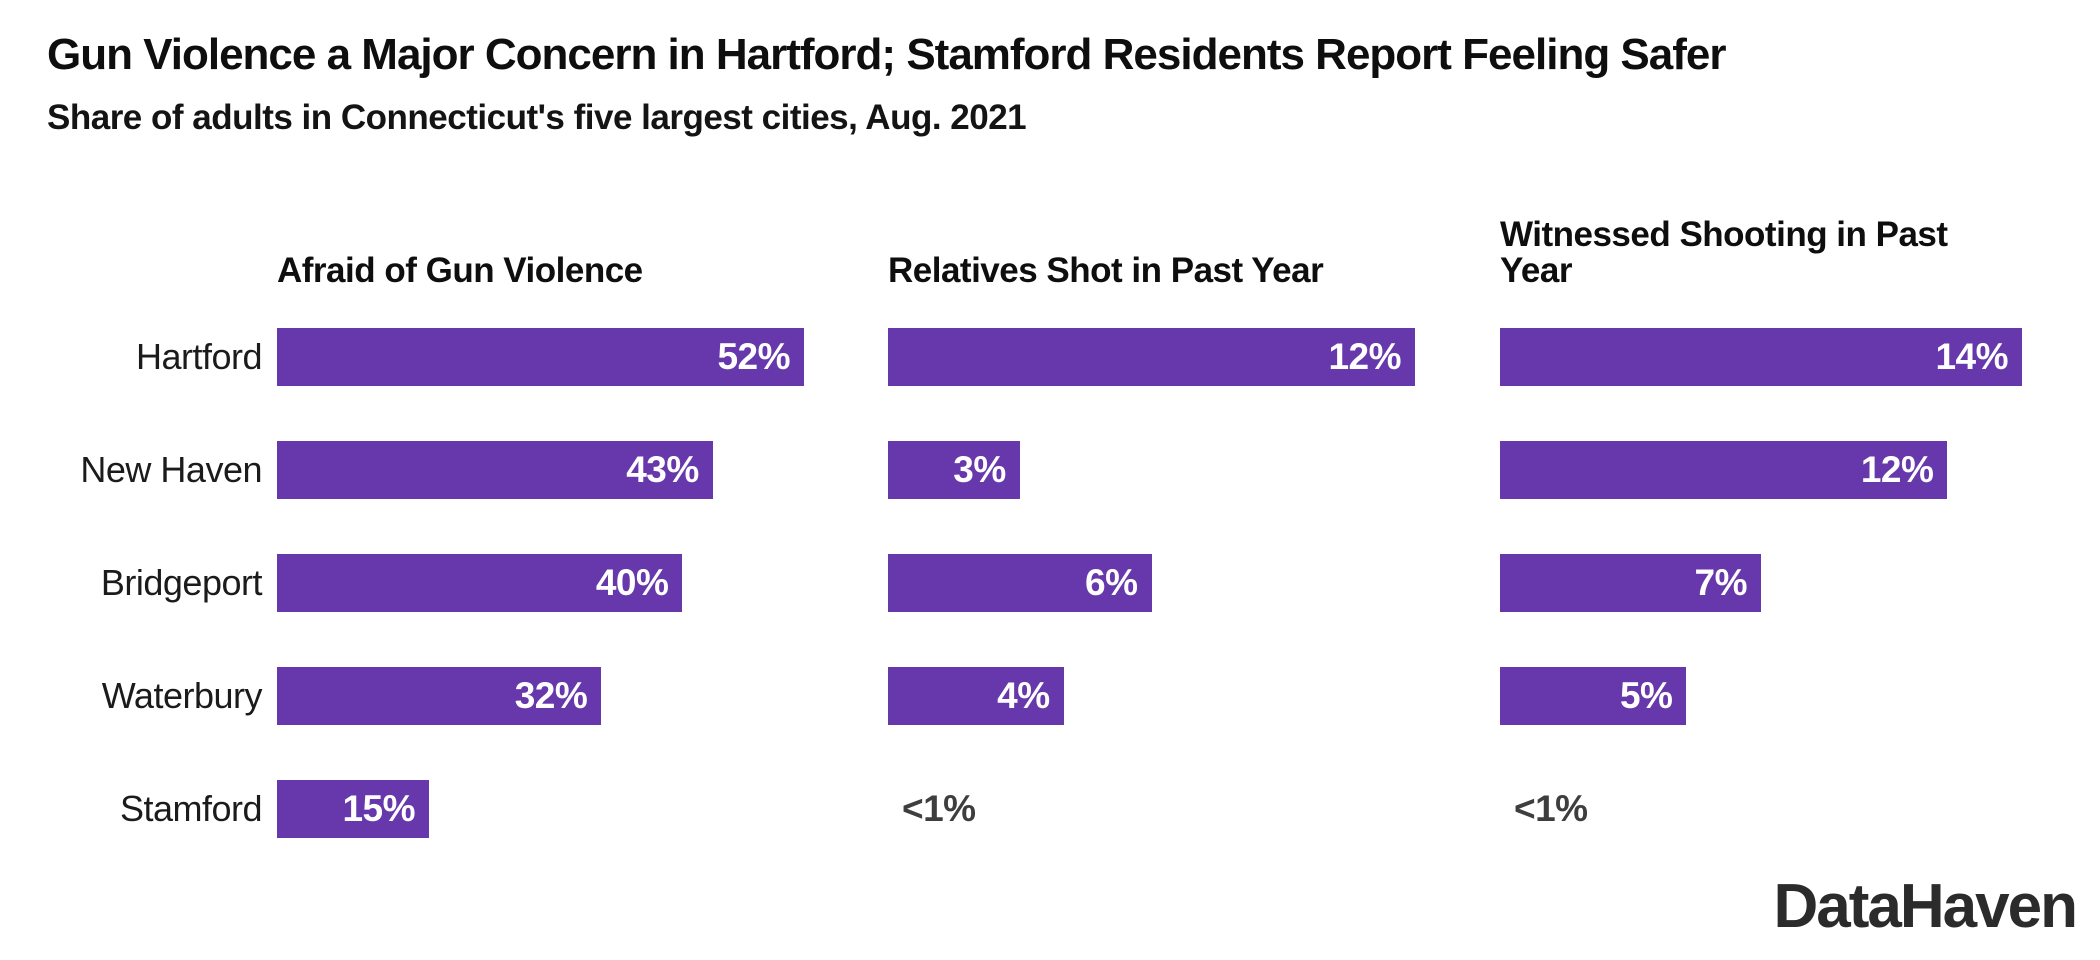  I want to click on bar-row: 3%, so click(1151, 470).